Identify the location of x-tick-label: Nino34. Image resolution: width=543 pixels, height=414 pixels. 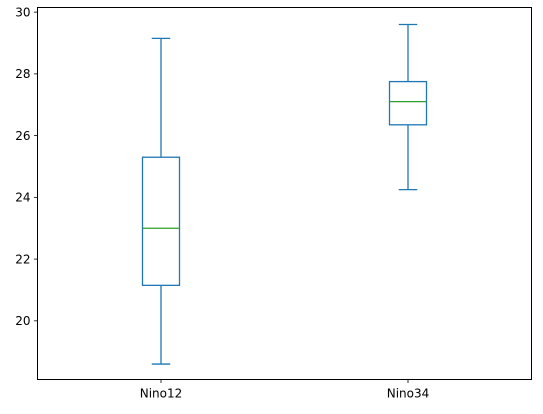
(408, 394).